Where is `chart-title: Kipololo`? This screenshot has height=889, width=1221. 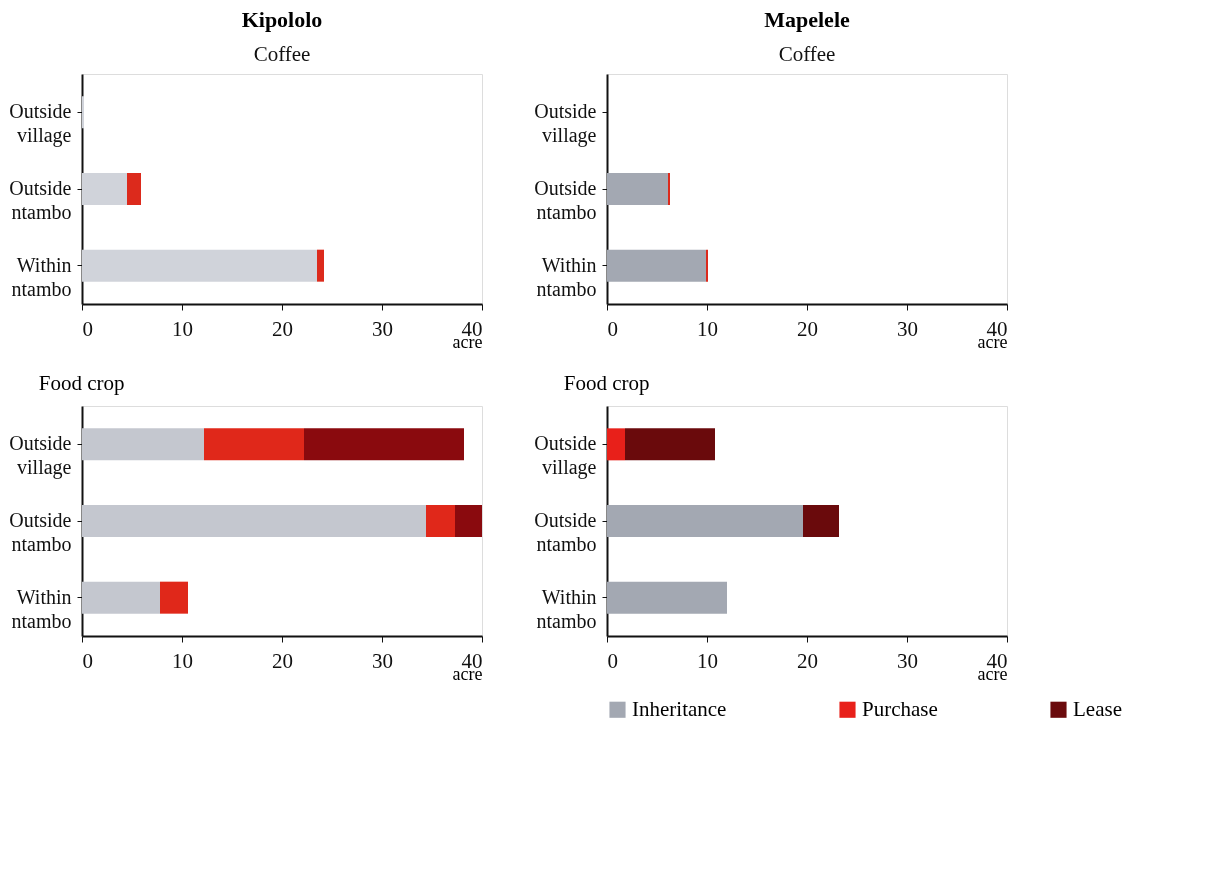
chart-title: Kipololo is located at coordinates (282, 19).